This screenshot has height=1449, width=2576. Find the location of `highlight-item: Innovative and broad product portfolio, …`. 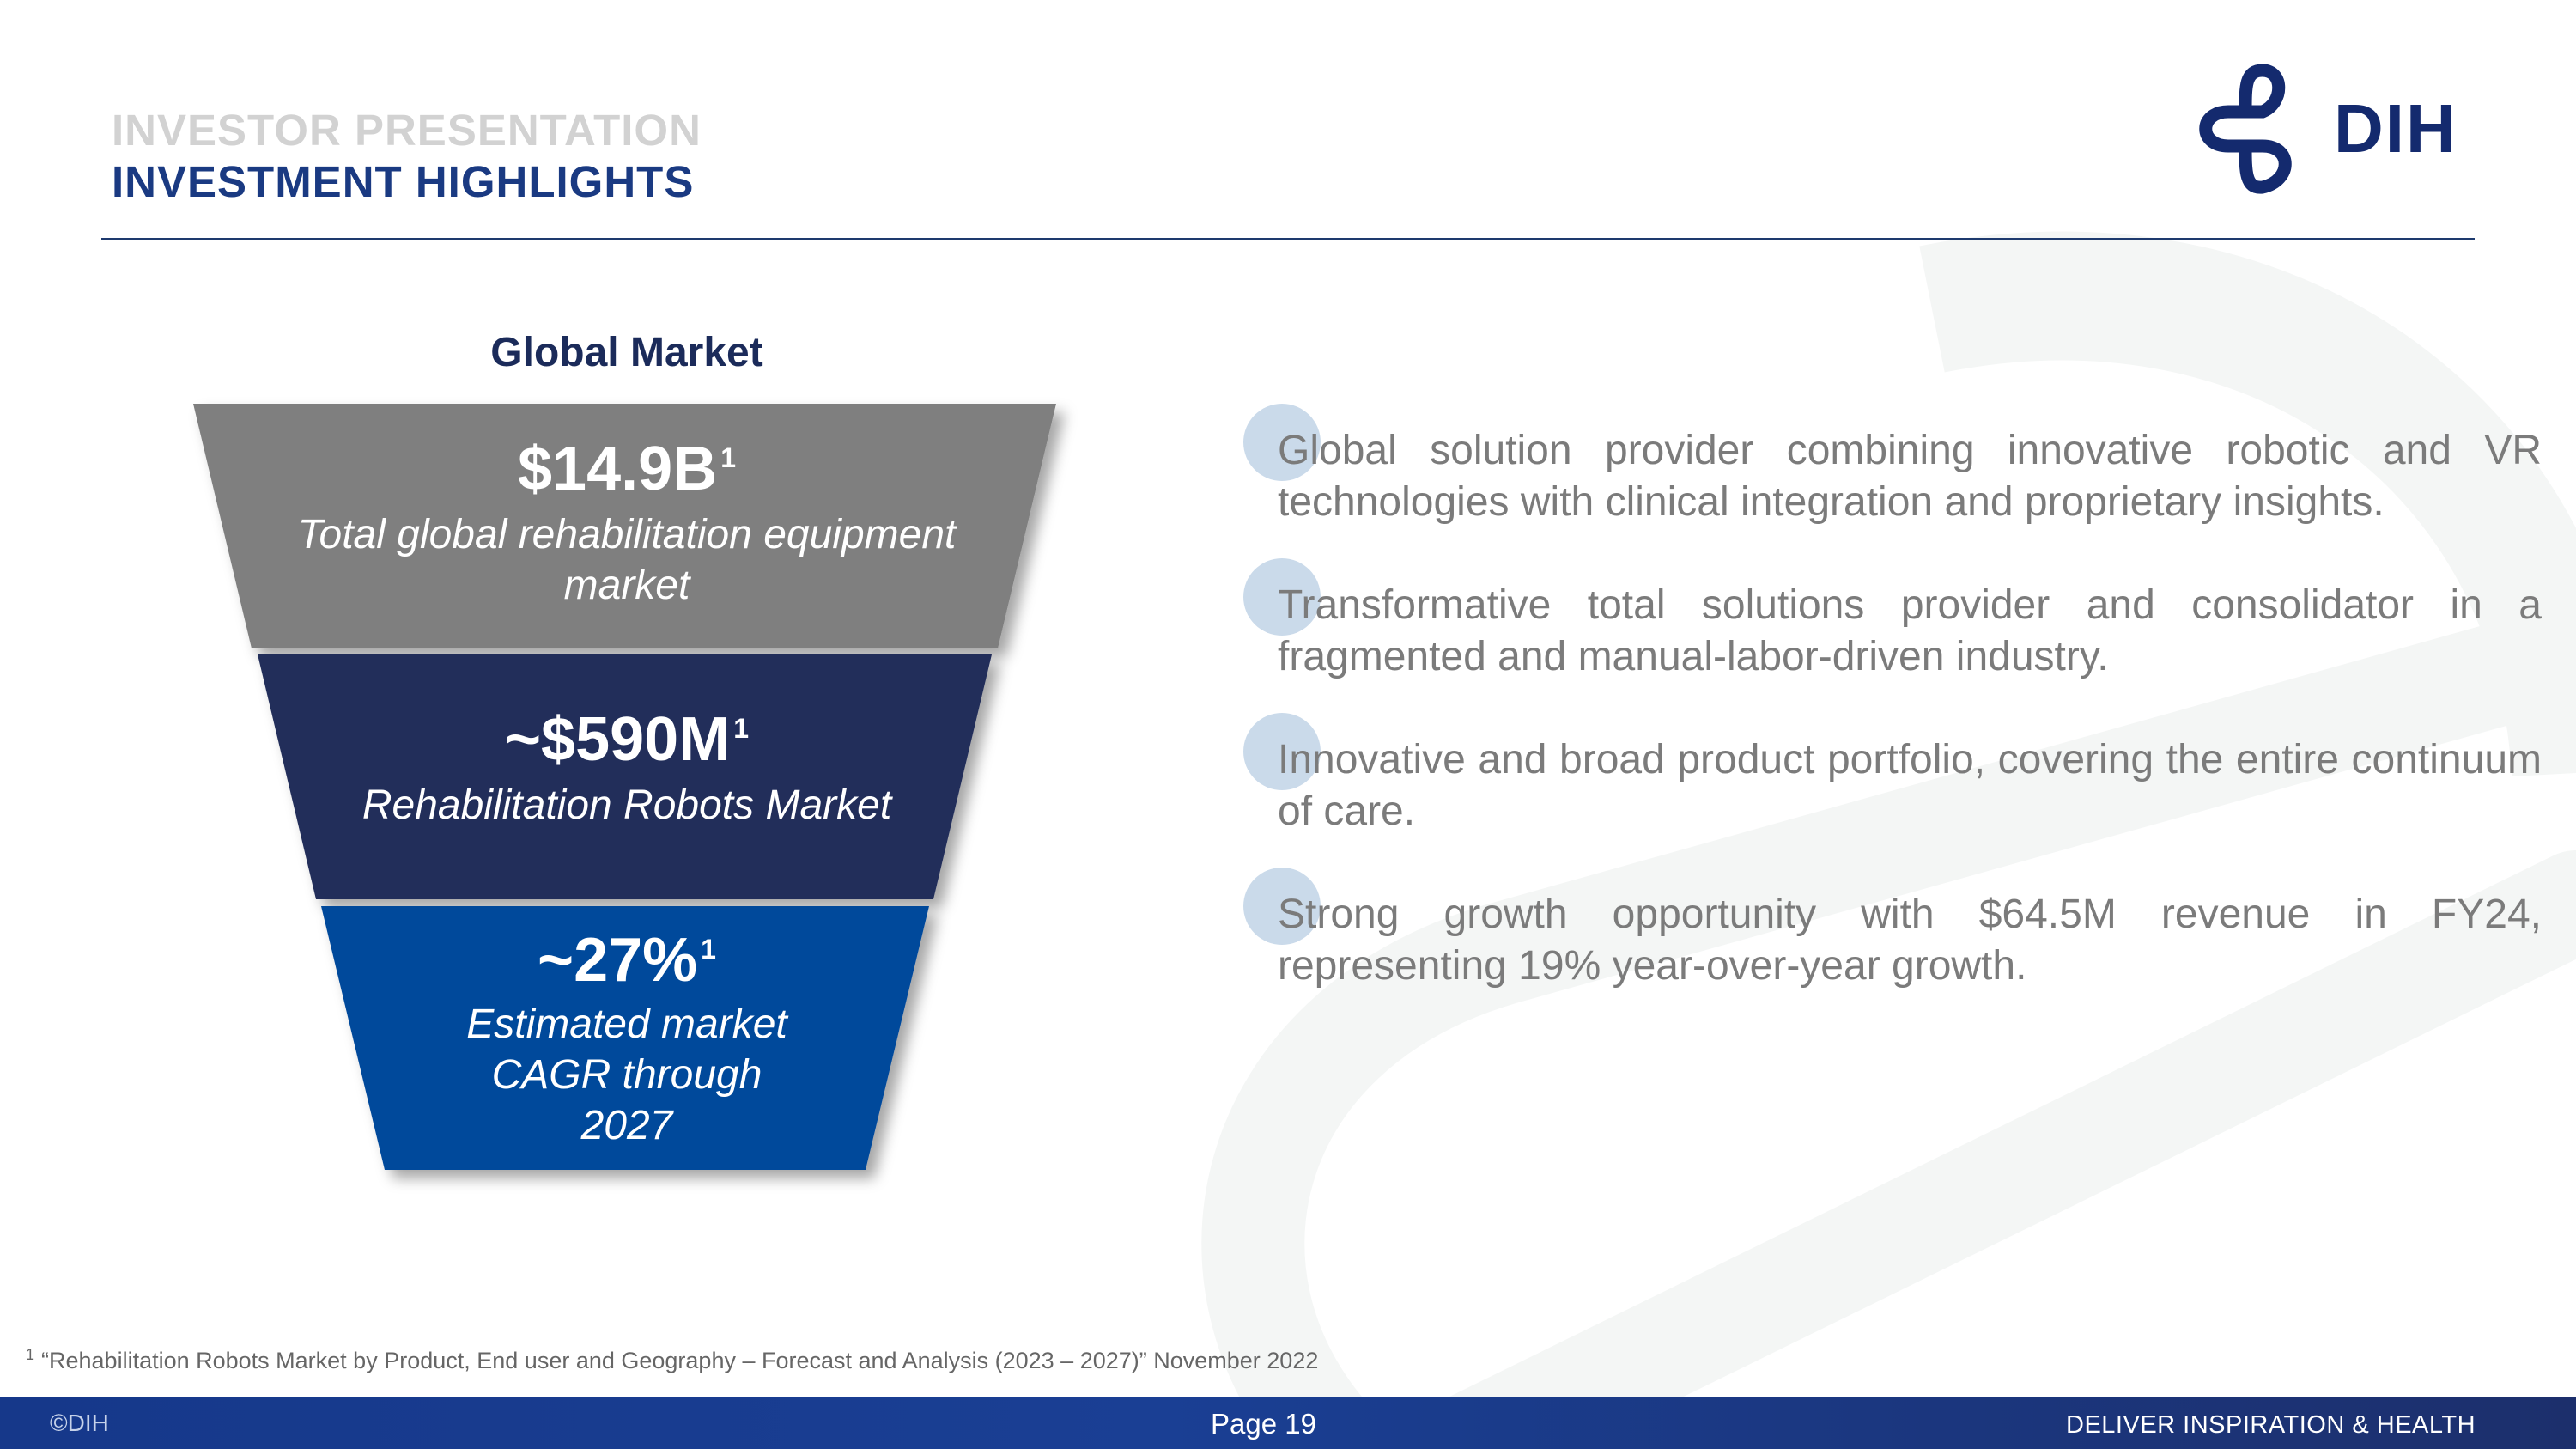

highlight-item: Innovative and broad product portfolio, … is located at coordinates (1893, 775).